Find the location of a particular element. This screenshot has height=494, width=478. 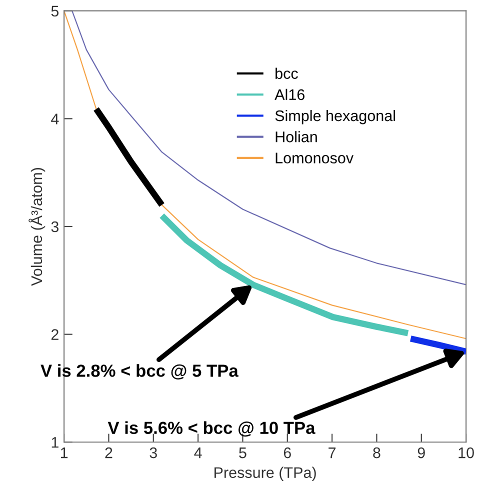

y-tick-label: 3 is located at coordinates (55, 226).